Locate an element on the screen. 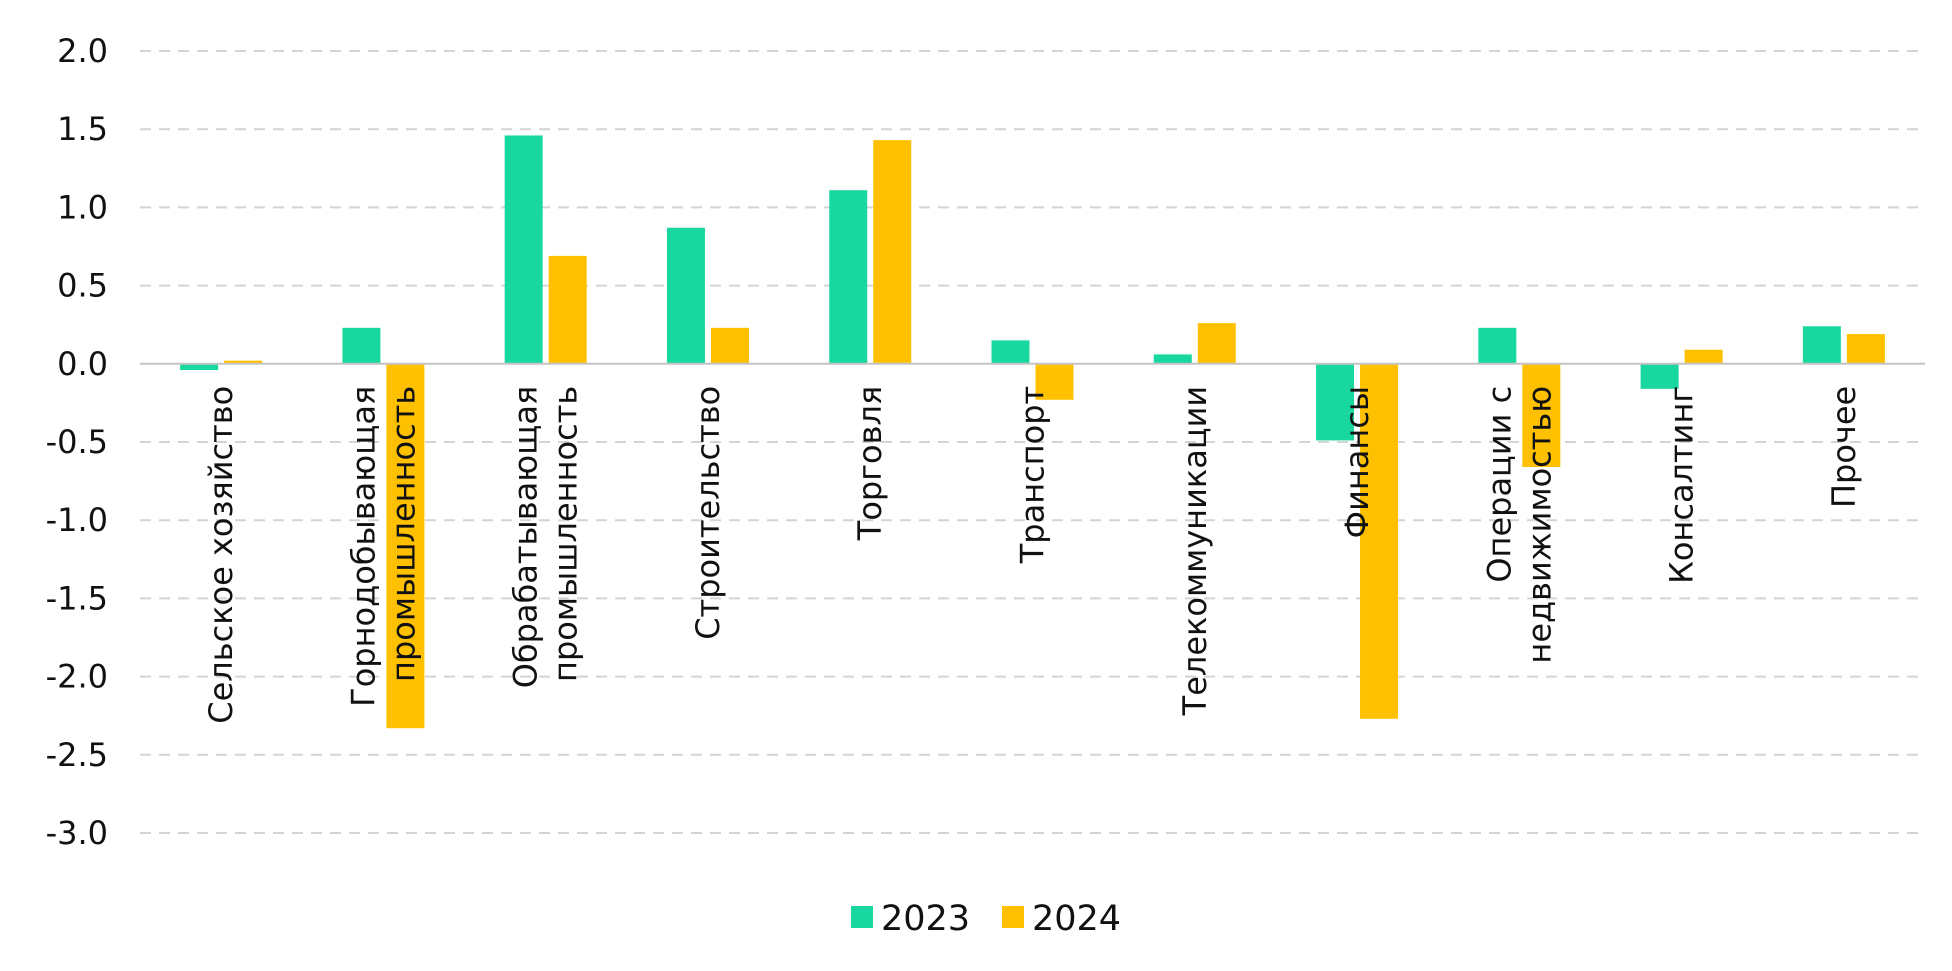 This screenshot has height=971, width=1952. category-label-line: Сельское хозяйство is located at coordinates (221, 555).